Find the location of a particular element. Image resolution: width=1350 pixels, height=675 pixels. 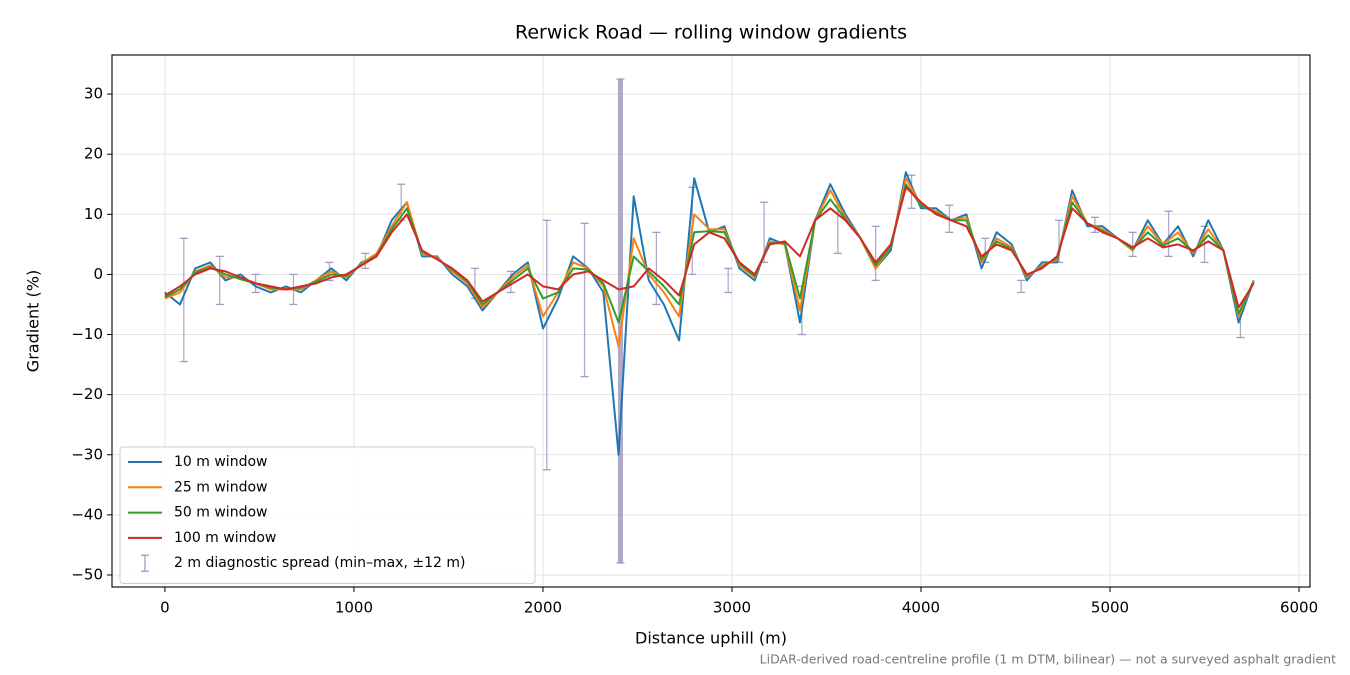

y-tick-label: 0 is located at coordinates (98, 274).